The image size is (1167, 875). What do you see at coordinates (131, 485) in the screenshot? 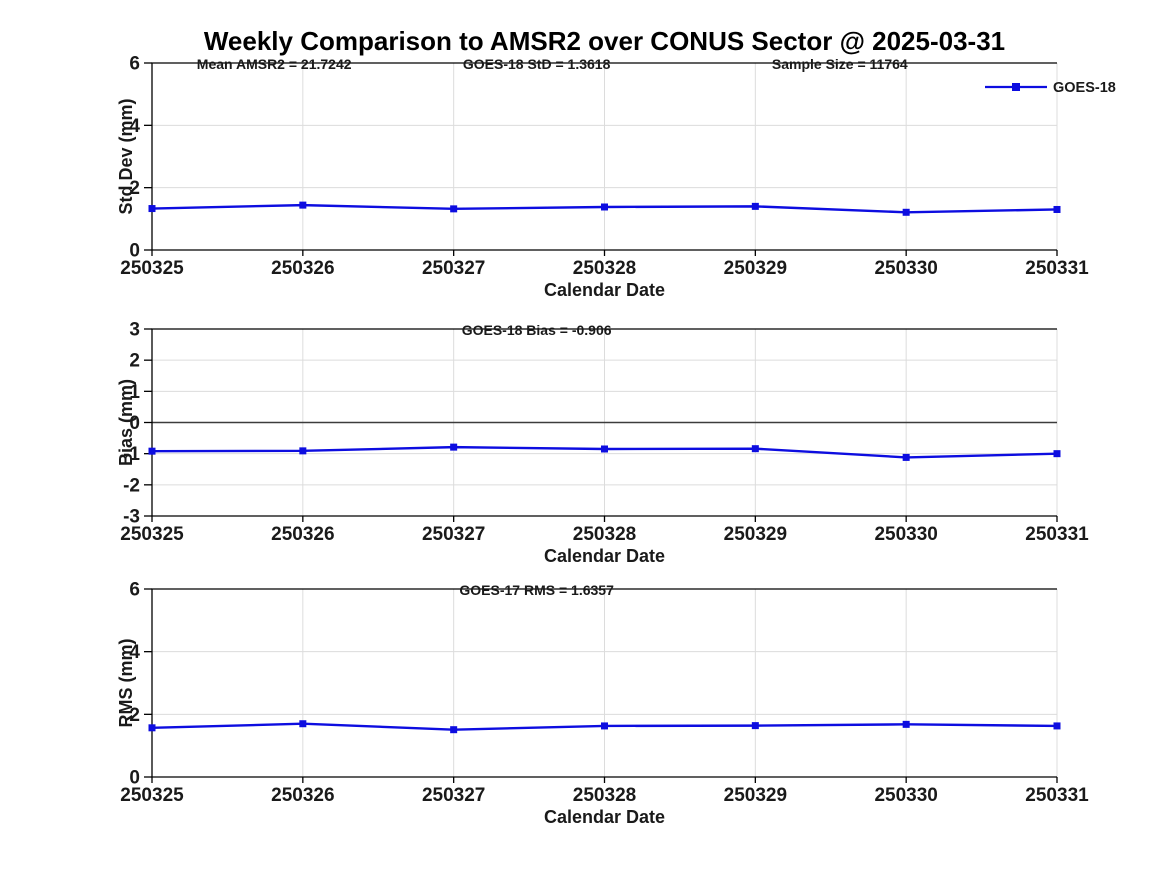
I see `y-tick-label: -2` at bounding box center [131, 485].